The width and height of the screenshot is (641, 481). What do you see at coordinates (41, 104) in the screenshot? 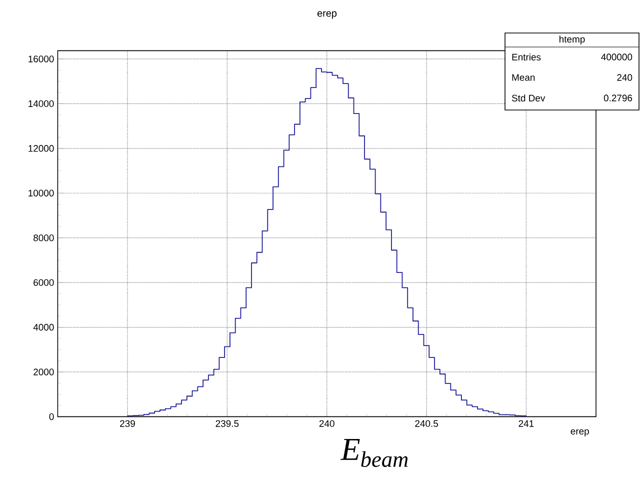
I see `y-tick-label: 14000` at bounding box center [41, 104].